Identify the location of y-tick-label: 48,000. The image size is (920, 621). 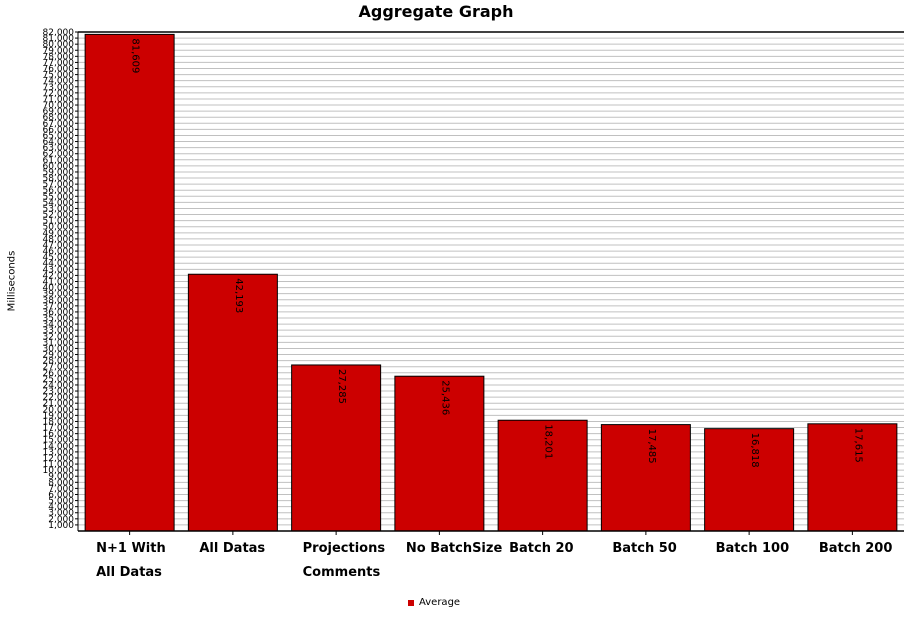
(59, 240).